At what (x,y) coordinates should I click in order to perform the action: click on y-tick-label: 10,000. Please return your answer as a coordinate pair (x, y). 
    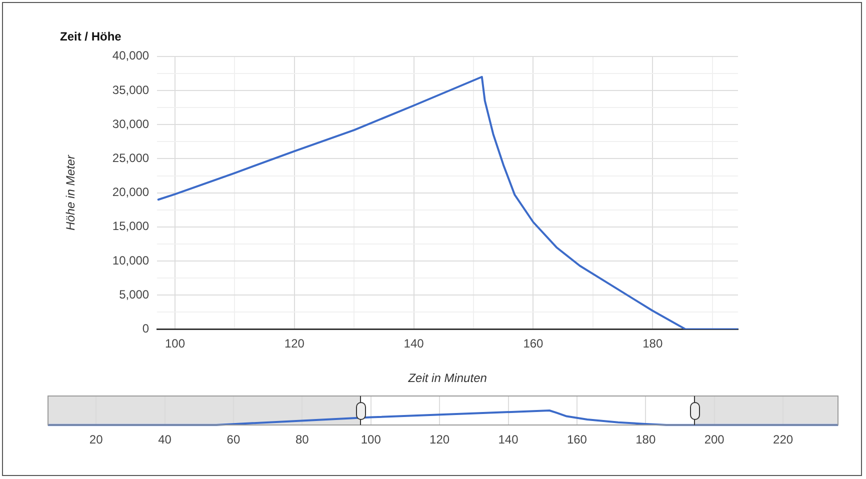
    Looking at the image, I should click on (131, 260).